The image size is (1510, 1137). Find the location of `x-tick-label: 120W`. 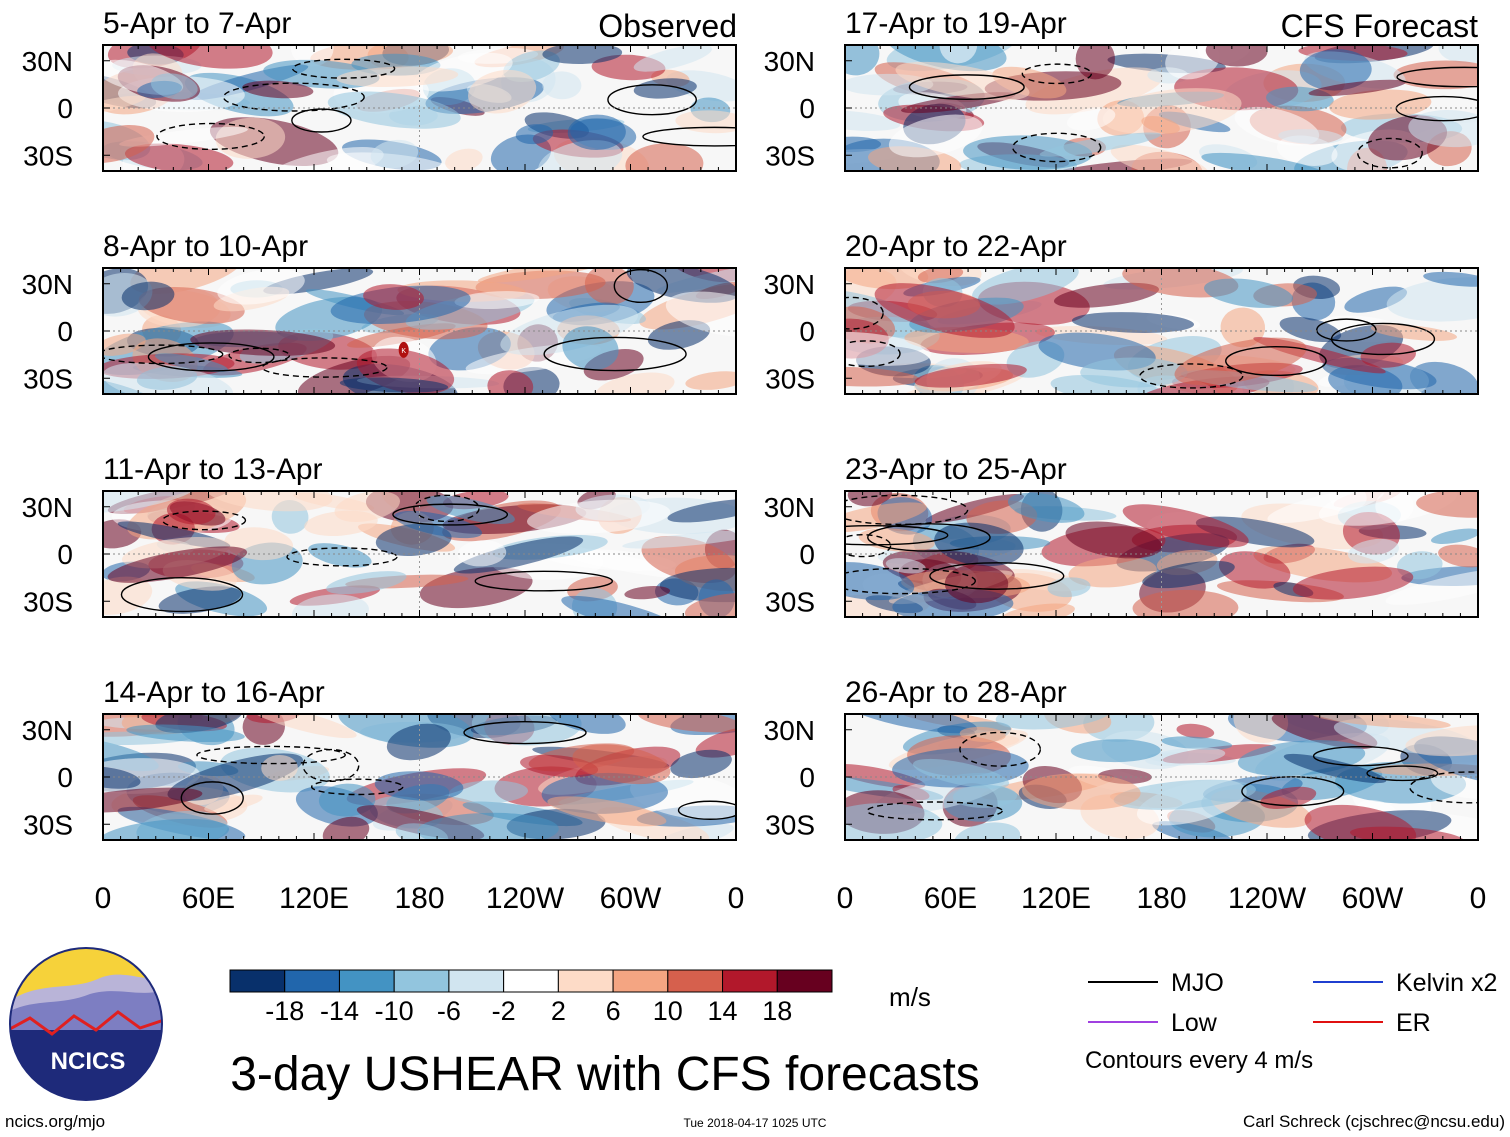

x-tick-label: 120W is located at coordinates (1267, 898).